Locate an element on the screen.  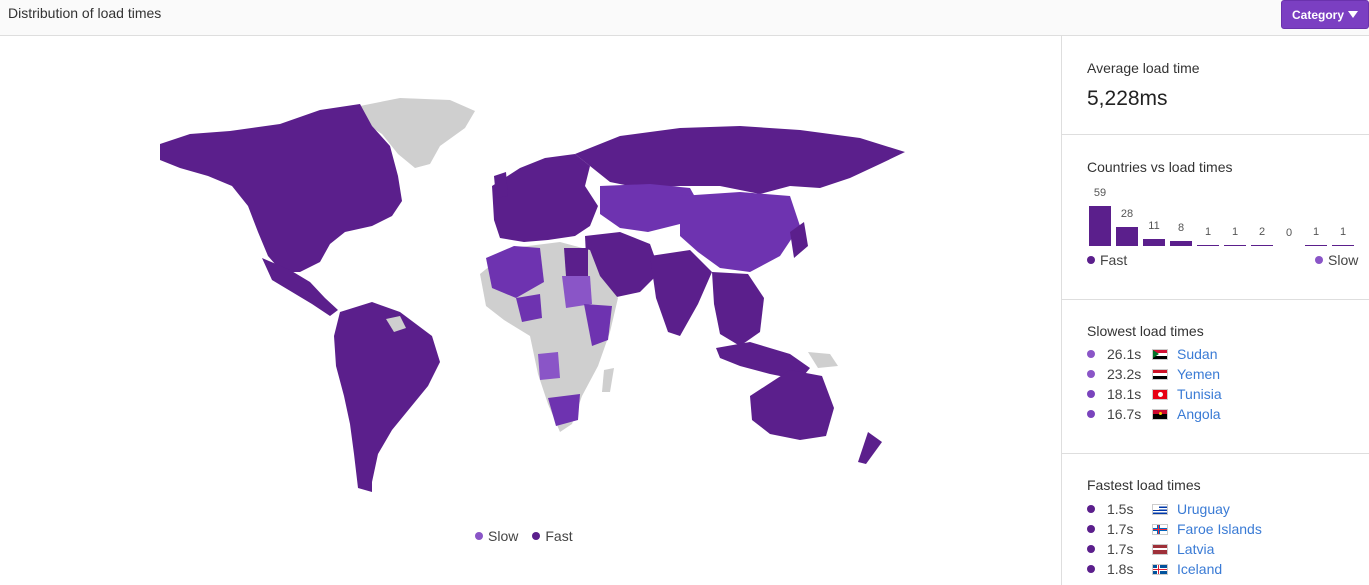
map-region-east-africa is located at coordinates (598, 325).